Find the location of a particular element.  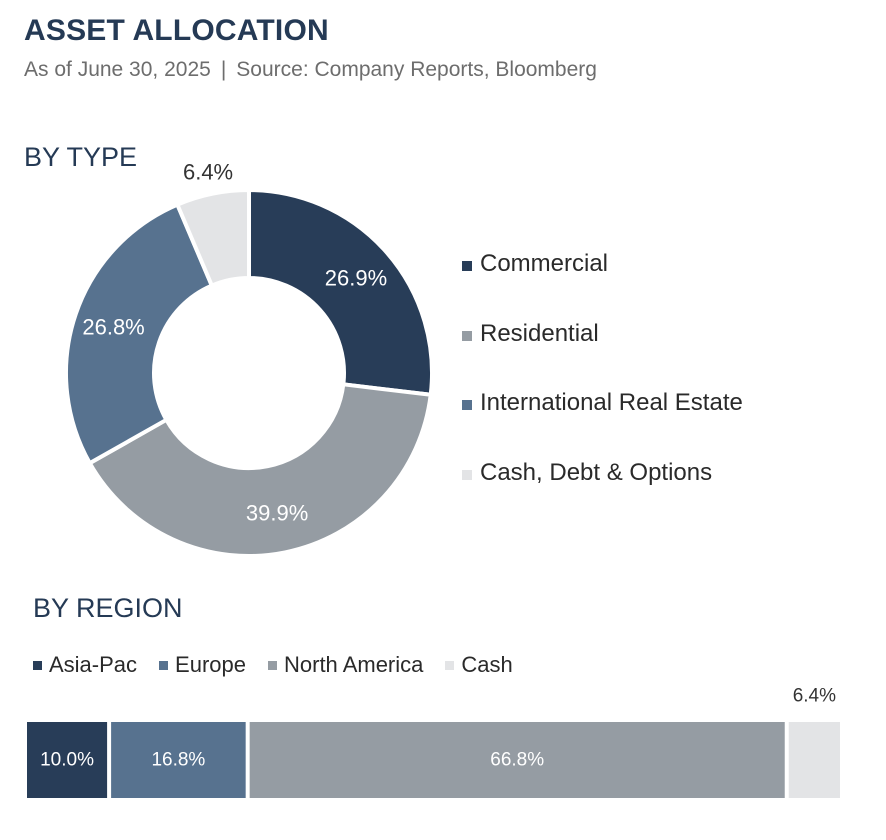

region-bar-chart: 10.0% 16.8% 66.8% 6.4% is located at coordinates (433, 742).